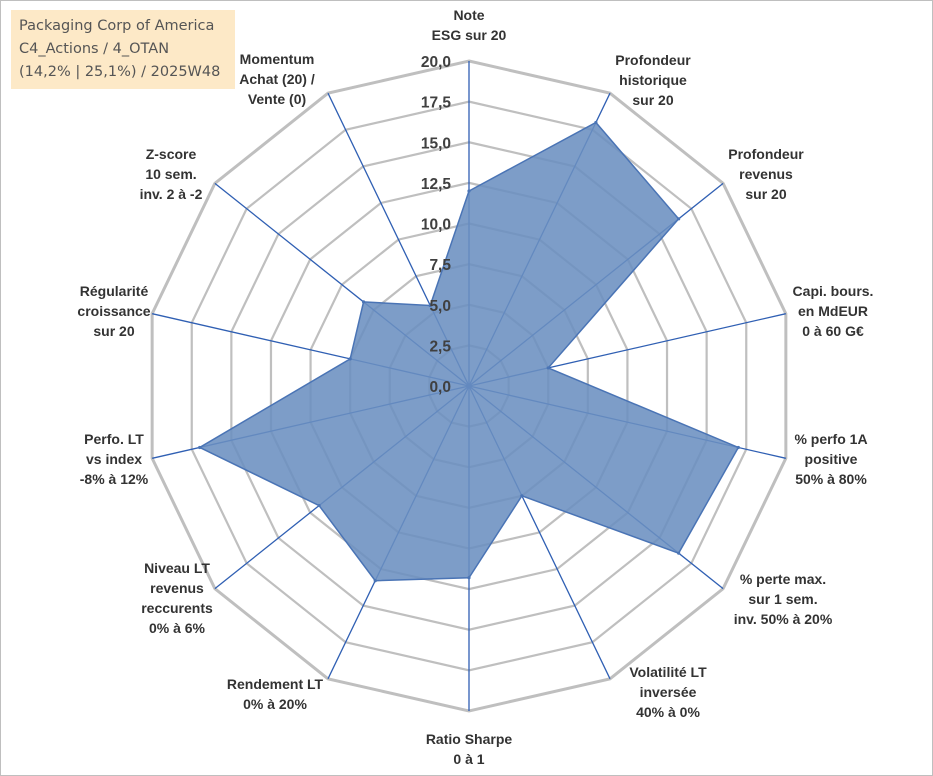 The image size is (933, 776). Describe the element at coordinates (440, 346) in the screenshot. I see `tick-label: 2,5` at that location.